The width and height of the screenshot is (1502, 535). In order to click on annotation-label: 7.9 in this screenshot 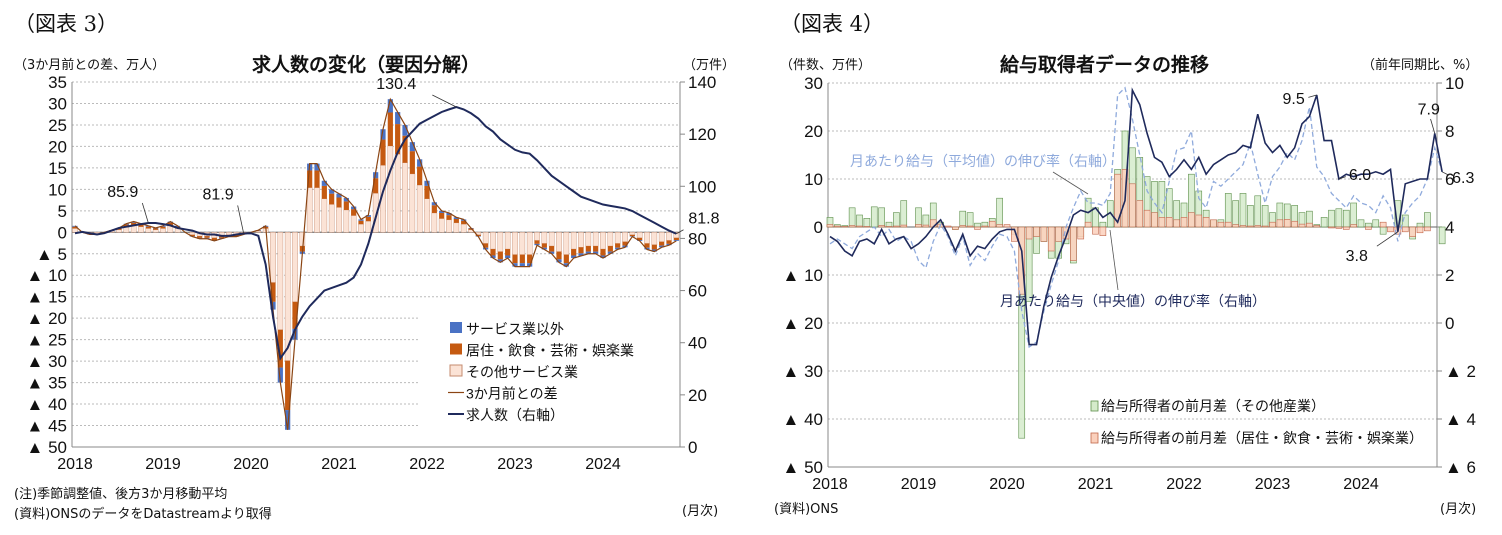, I will do `click(1429, 109)`.